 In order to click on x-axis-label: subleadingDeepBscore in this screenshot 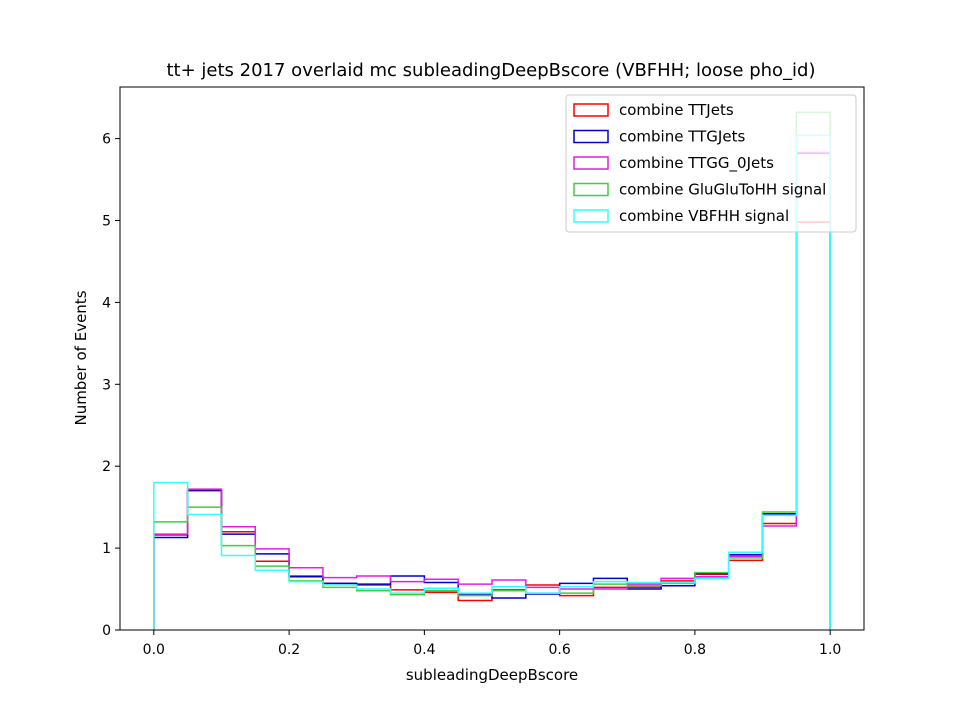, I will do `click(492, 675)`.